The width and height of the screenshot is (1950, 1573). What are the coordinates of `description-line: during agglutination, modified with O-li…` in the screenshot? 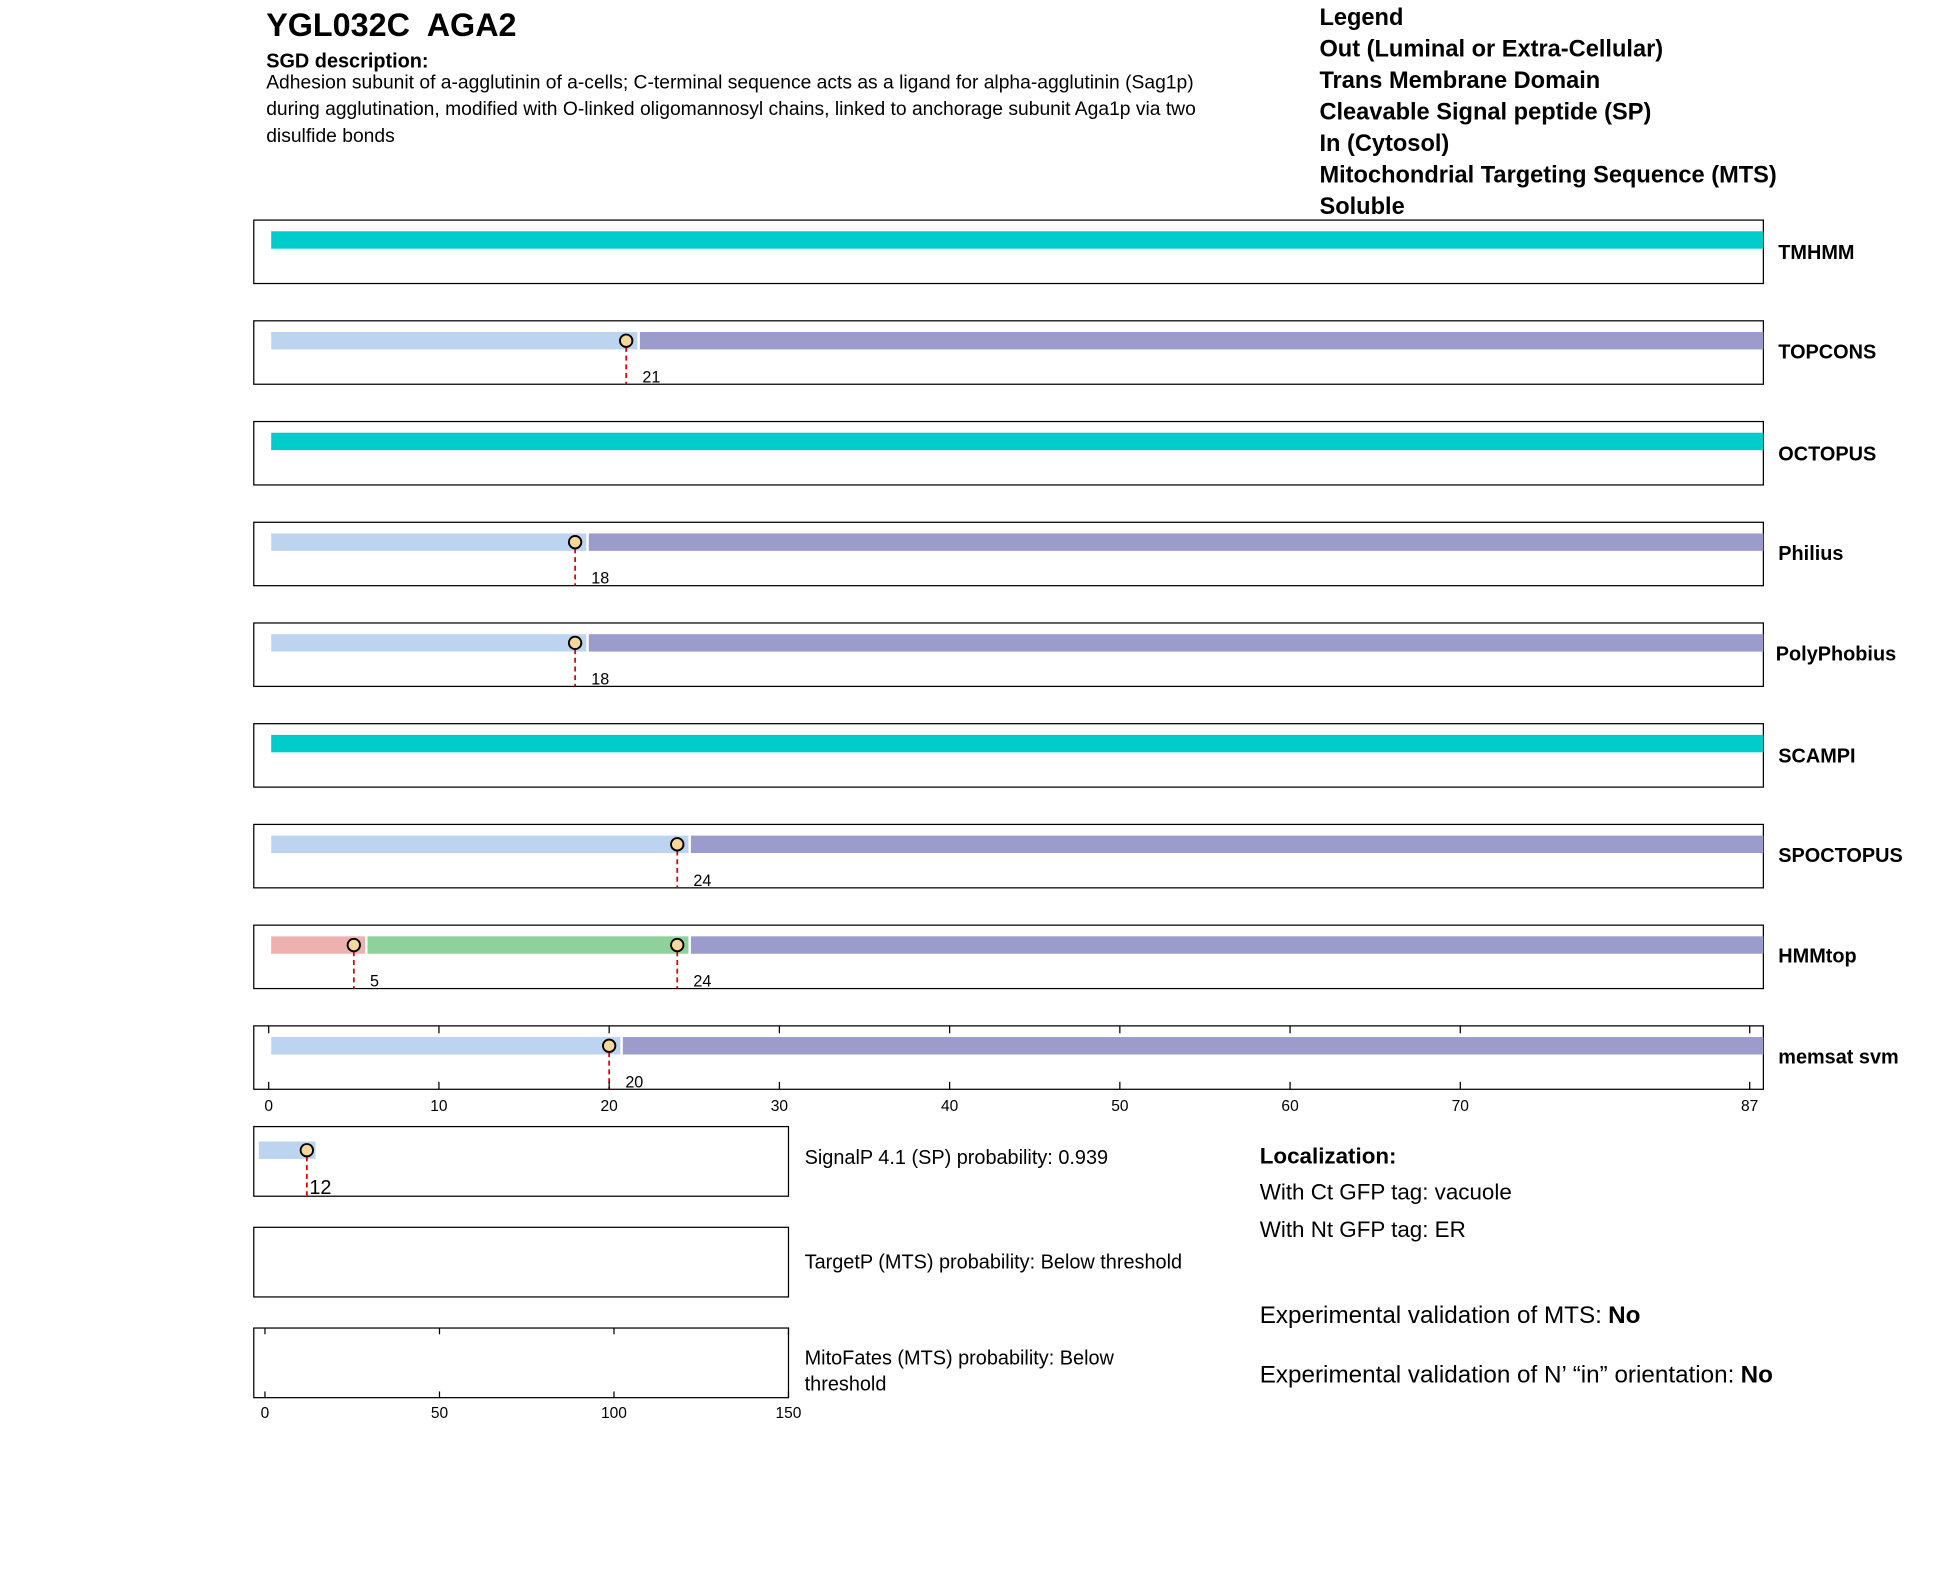 It's located at (731, 109).